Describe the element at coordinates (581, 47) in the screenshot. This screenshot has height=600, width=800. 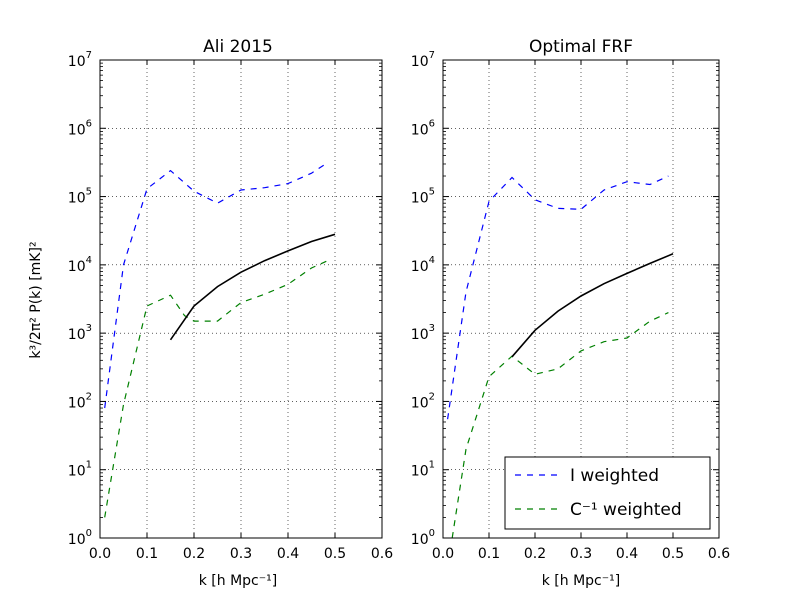
I see `chart-title: Optimal FRF` at that location.